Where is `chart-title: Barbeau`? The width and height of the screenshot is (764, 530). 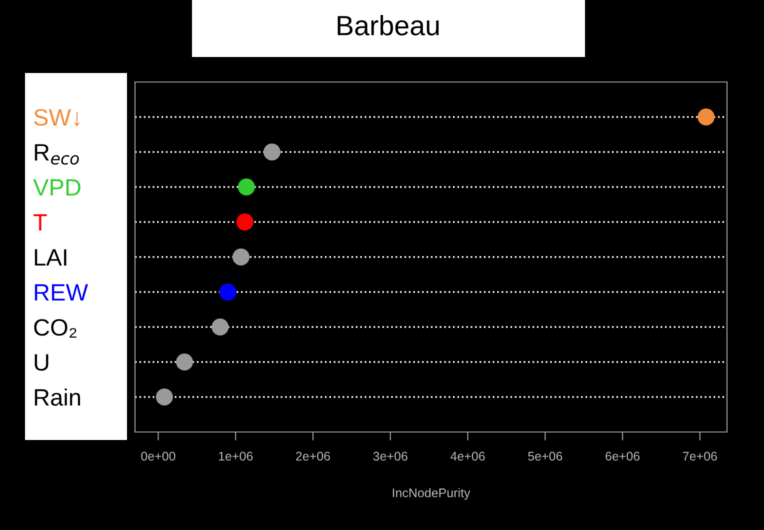
chart-title: Barbeau is located at coordinates (388, 25).